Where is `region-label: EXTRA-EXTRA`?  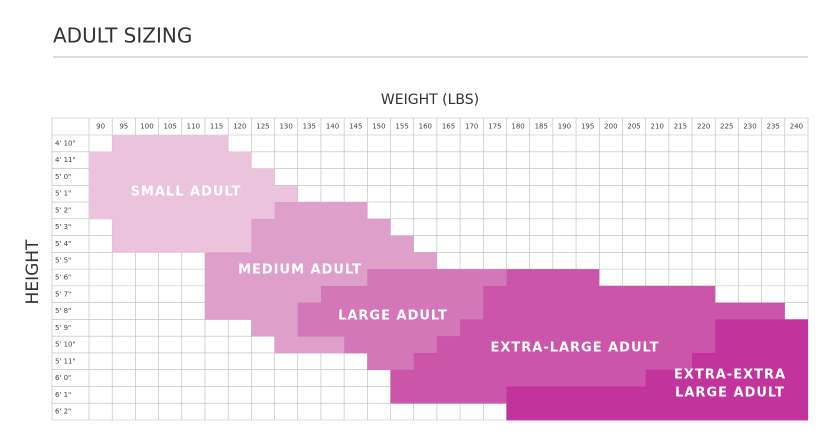 region-label: EXTRA-EXTRA is located at coordinates (730, 375).